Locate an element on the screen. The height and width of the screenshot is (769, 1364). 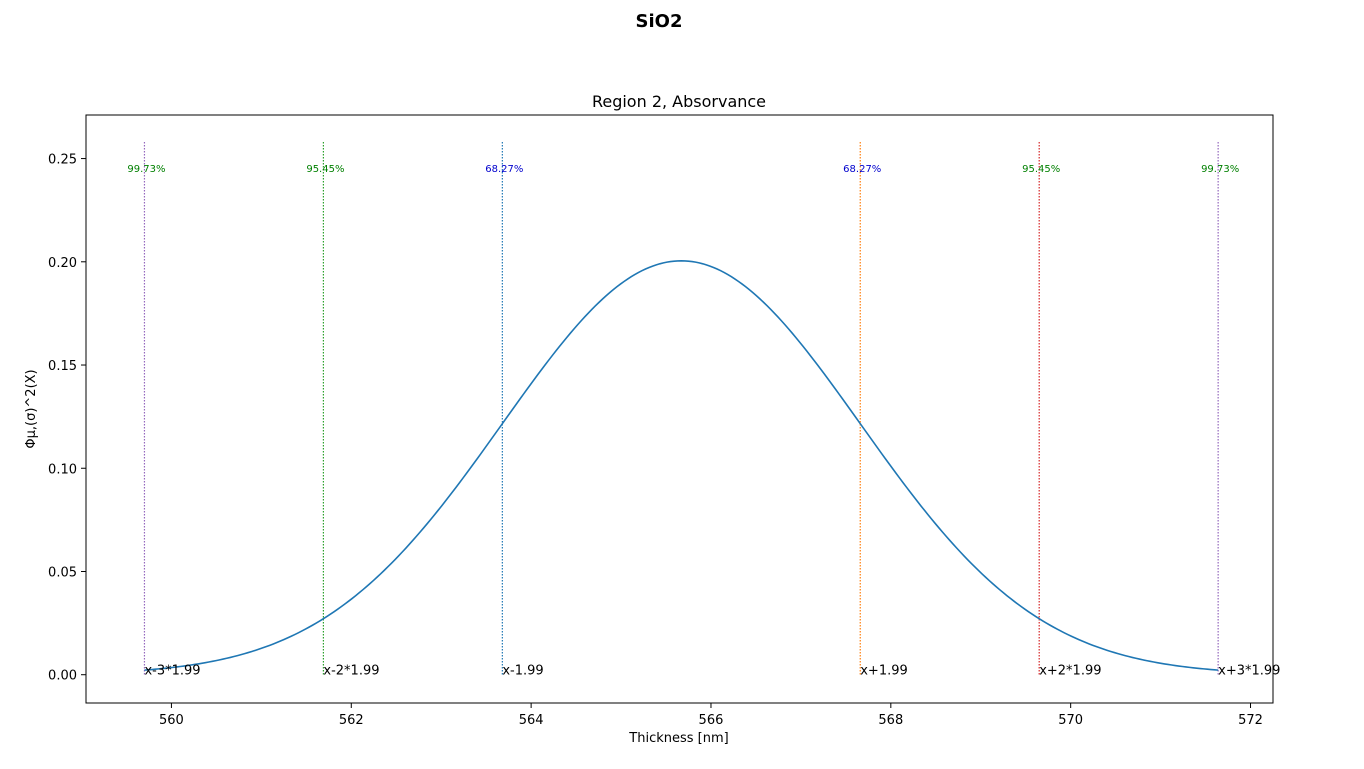
y-tick-label: 0.20 is located at coordinates (62, 263).